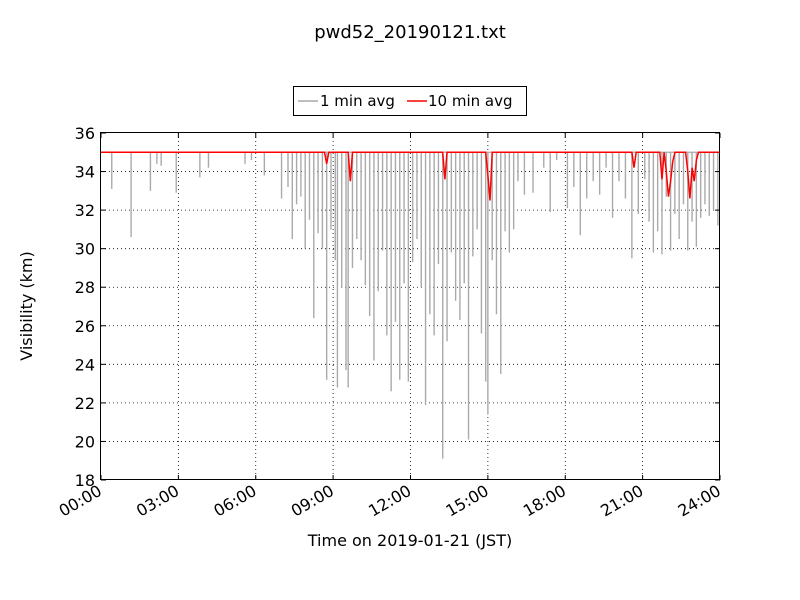 The image size is (800, 600). What do you see at coordinates (470, 101) in the screenshot?
I see `legend-label-10min: 10 min avg` at bounding box center [470, 101].